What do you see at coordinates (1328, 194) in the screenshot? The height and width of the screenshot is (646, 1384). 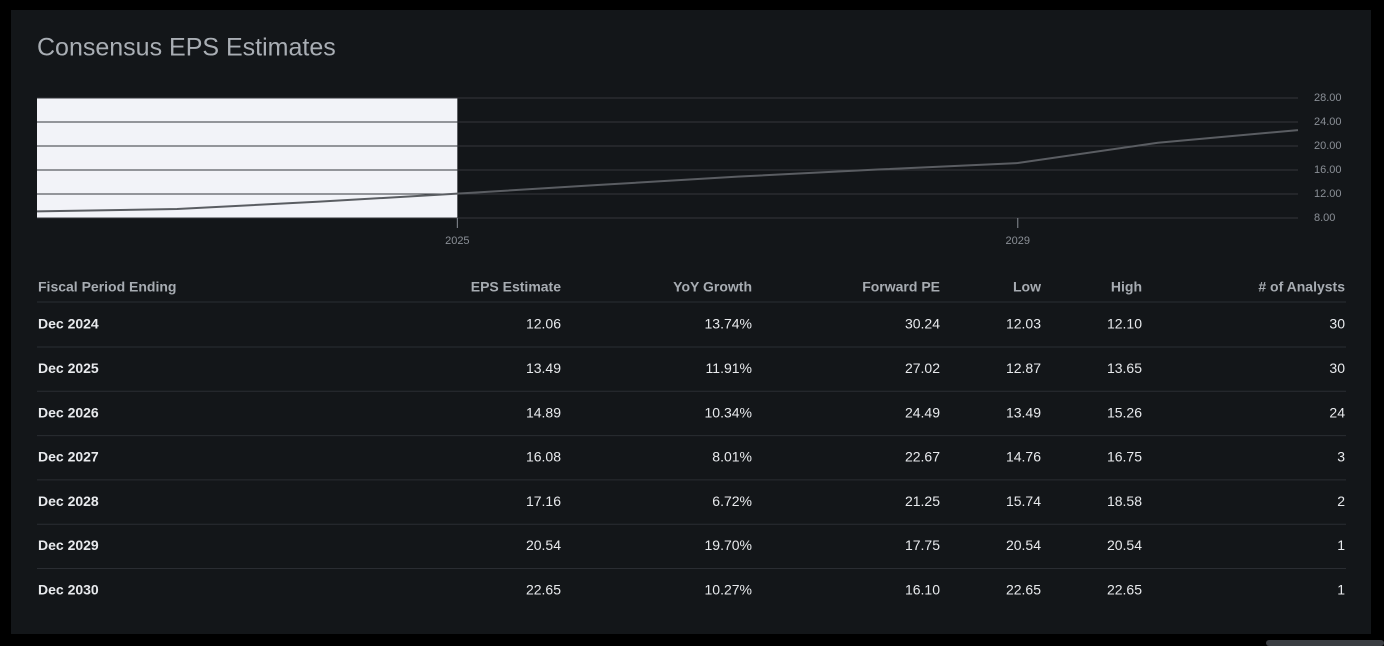 I see `y-tick-label: 12.00` at bounding box center [1328, 194].